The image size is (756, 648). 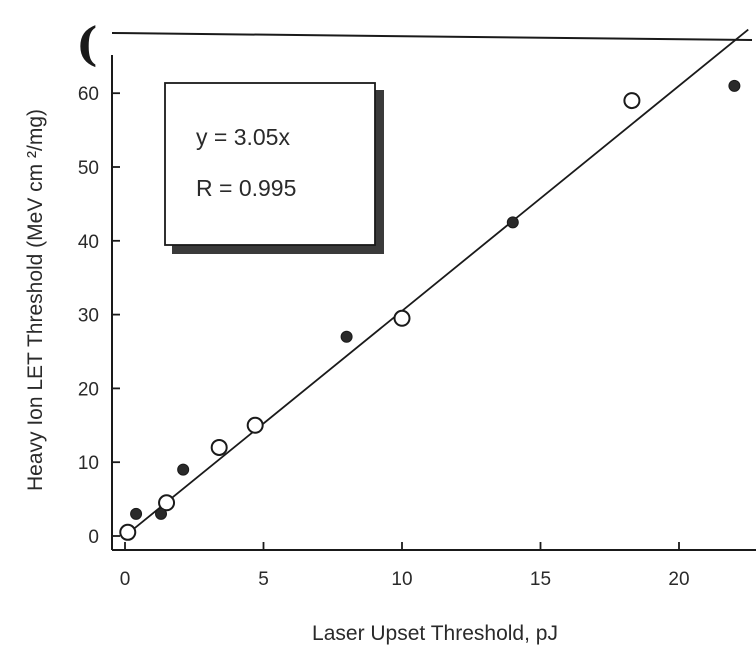 What do you see at coordinates (125, 579) in the screenshot?
I see `x-tick-label-0: 0` at bounding box center [125, 579].